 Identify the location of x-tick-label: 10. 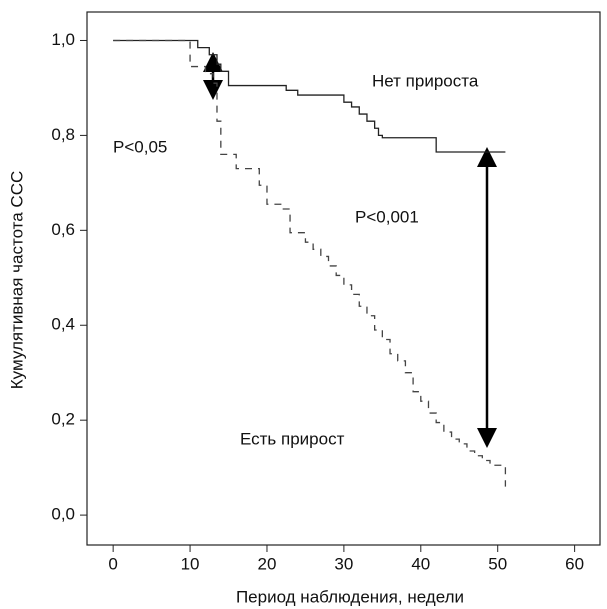
(190, 563).